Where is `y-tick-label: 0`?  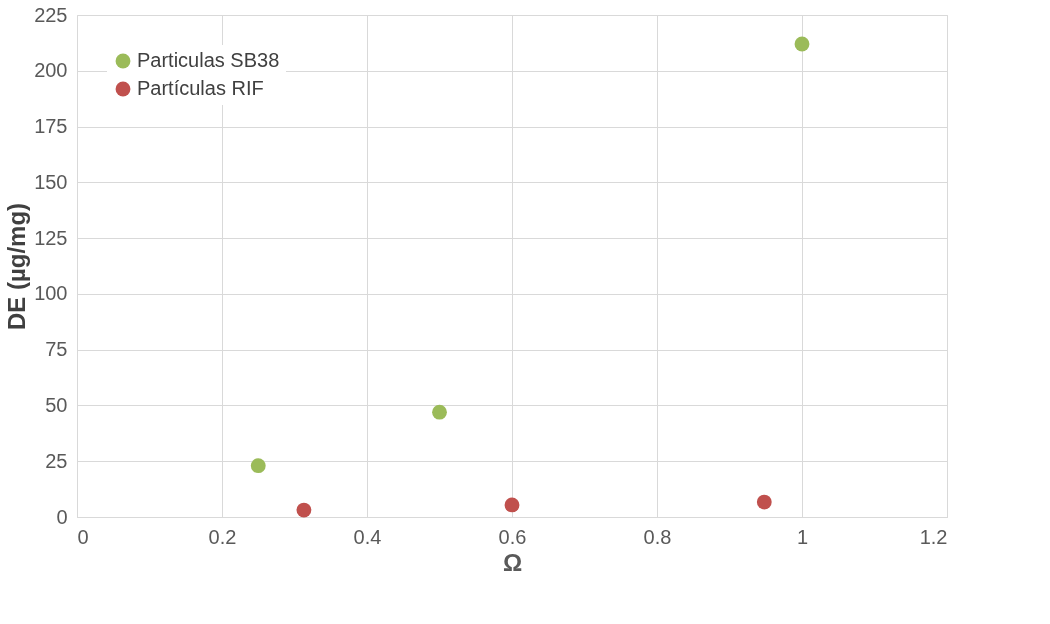 y-tick-label: 0 is located at coordinates (62, 516).